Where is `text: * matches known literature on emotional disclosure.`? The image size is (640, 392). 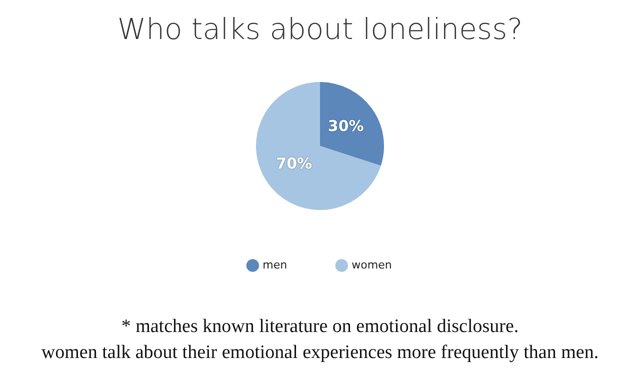
text: * matches known literature on emotional disclosure. is located at coordinates (320, 327).